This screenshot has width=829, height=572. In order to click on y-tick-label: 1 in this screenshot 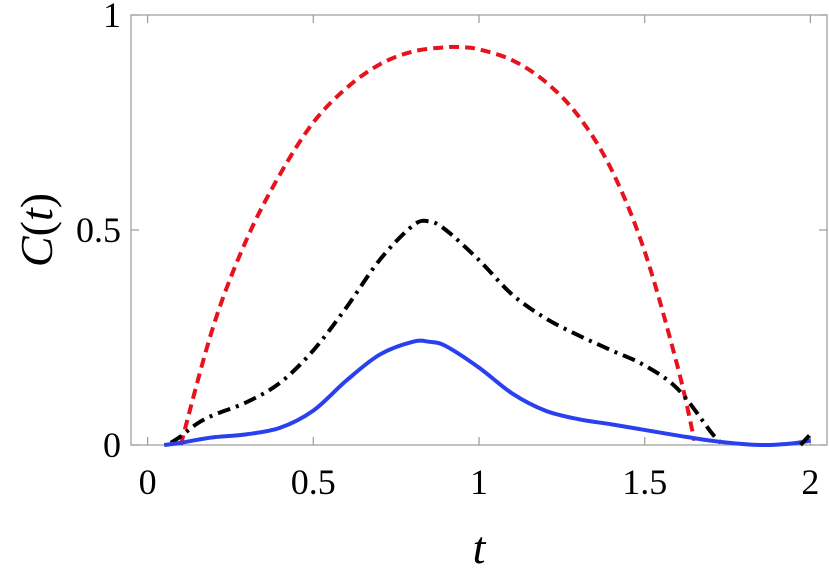, I will do `click(112, 17)`.